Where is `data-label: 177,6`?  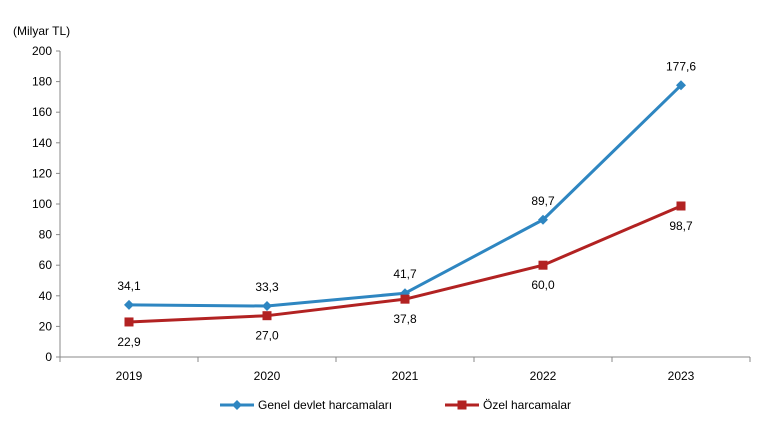
data-label: 177,6 is located at coordinates (681, 66).